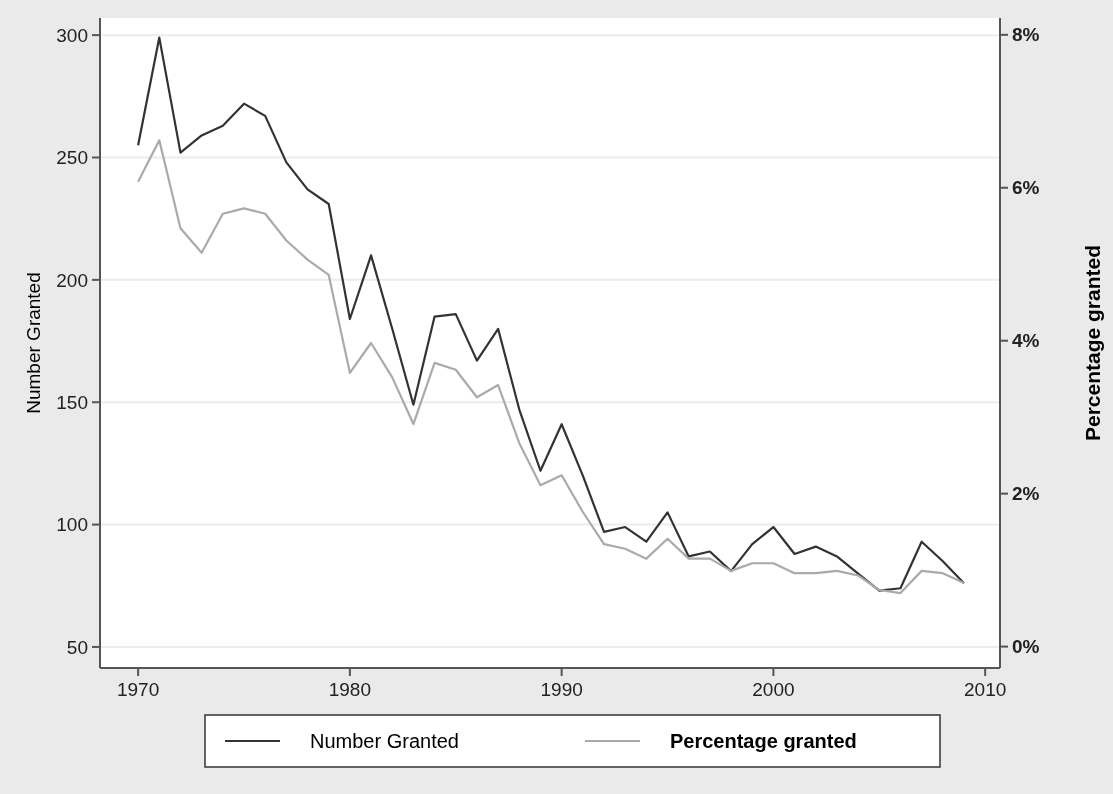 This screenshot has width=1113, height=794. Describe the element at coordinates (985, 689) in the screenshot. I see `x-tick-label: 2010` at that location.